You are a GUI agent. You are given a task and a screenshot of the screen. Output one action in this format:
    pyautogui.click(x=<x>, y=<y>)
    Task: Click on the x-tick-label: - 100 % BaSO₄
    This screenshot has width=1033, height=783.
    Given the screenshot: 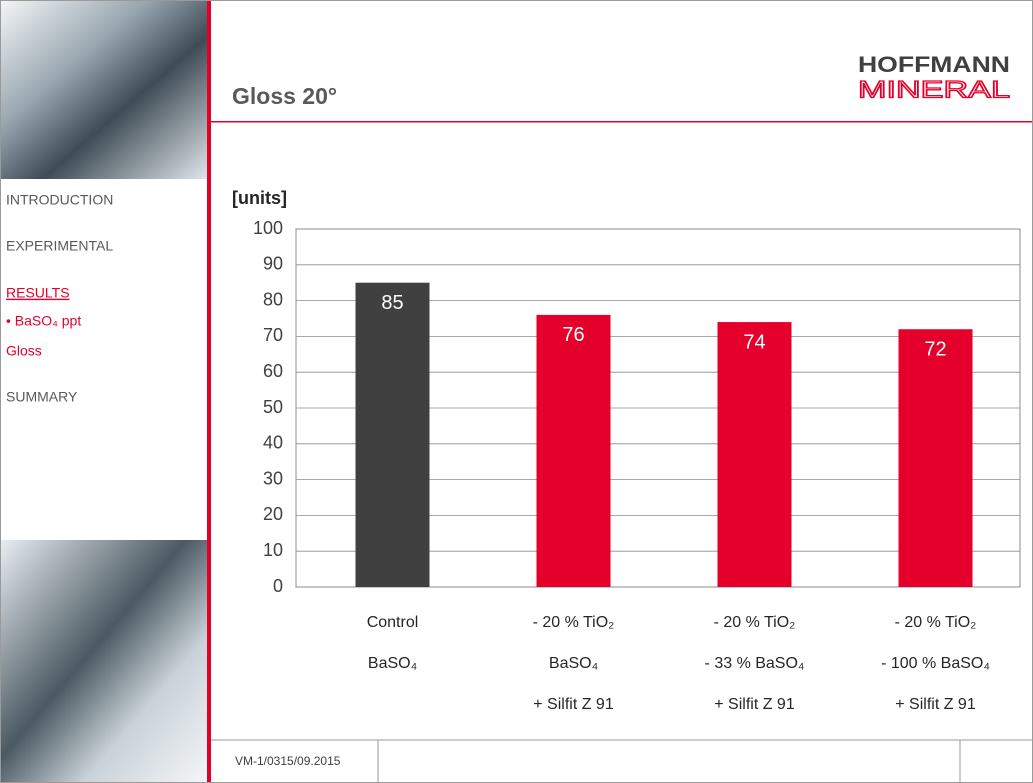 What is the action you would take?
    pyautogui.click(x=935, y=663)
    